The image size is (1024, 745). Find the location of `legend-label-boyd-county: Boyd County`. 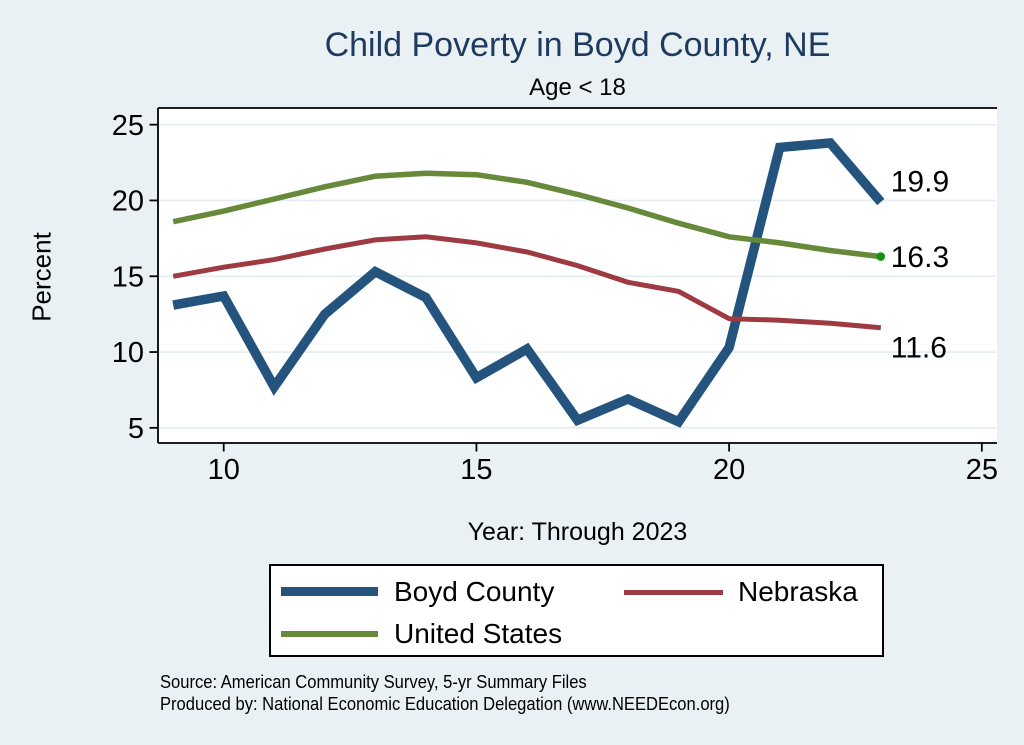

legend-label-boyd-county: Boyd County is located at coordinates (474, 591).